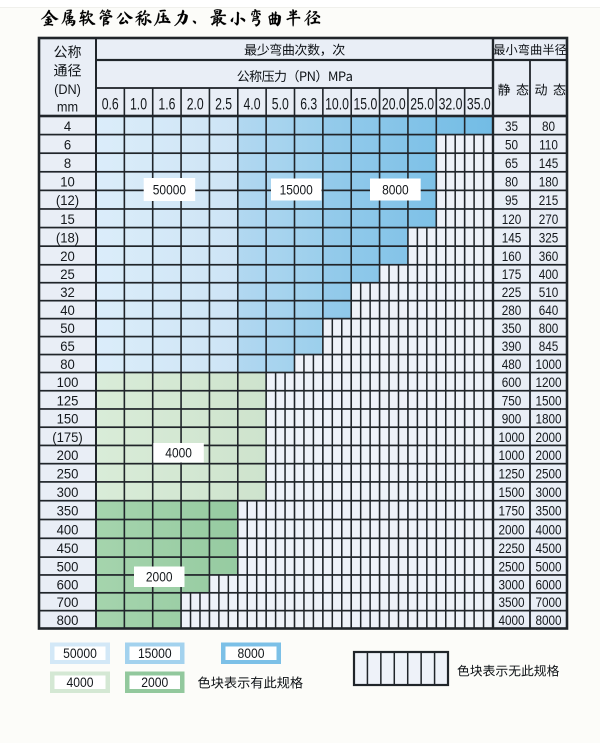 Image resolution: width=600 pixels, height=748 pixels. What do you see at coordinates (337, 105) in the screenshot?
I see `svg-text: 10.0` at bounding box center [337, 105].